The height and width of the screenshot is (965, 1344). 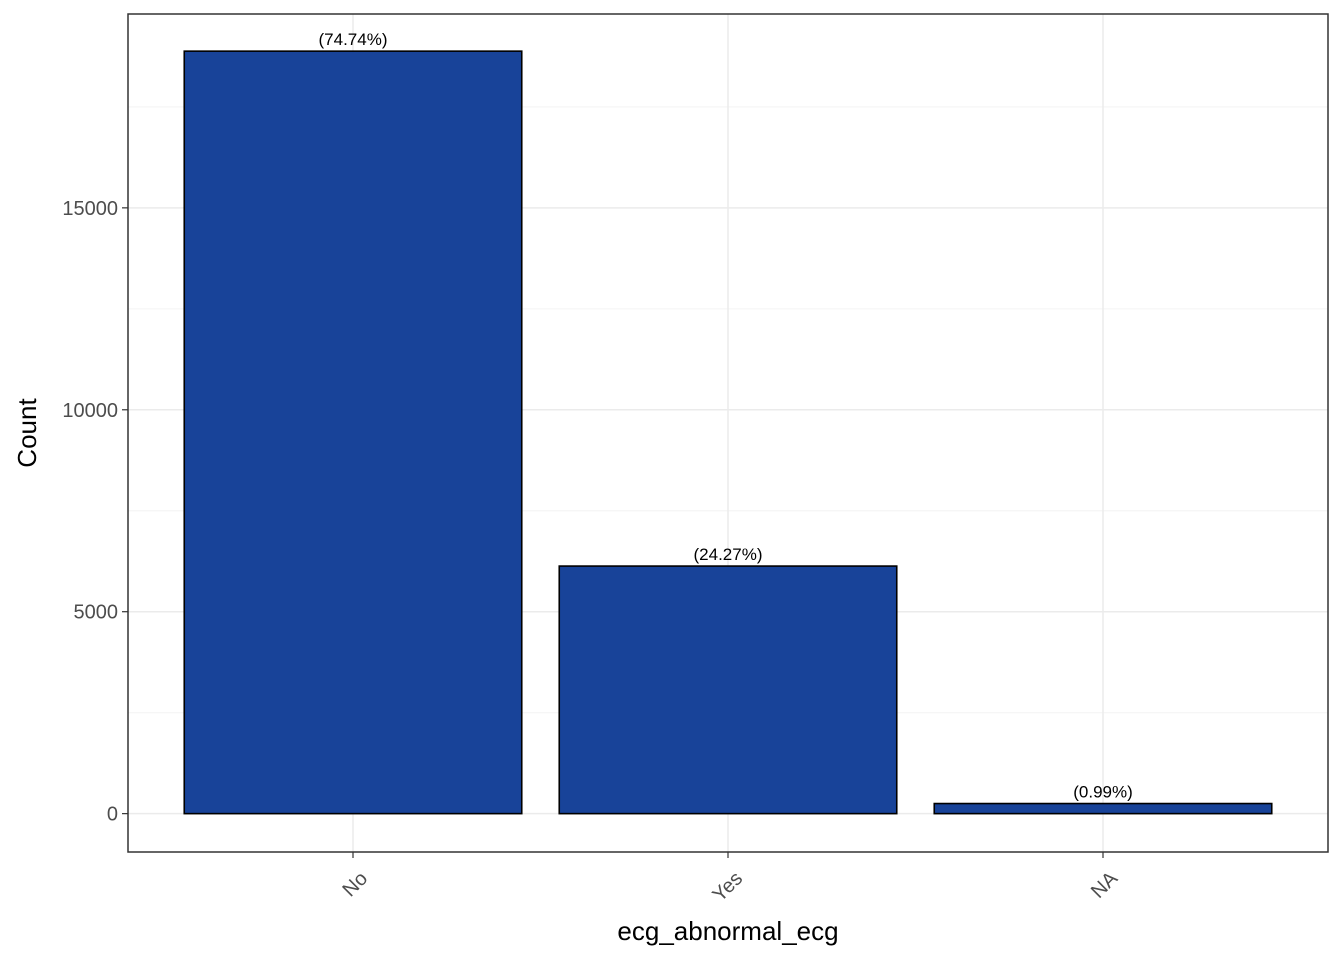 What do you see at coordinates (728, 690) in the screenshot?
I see `bar-yes` at bounding box center [728, 690].